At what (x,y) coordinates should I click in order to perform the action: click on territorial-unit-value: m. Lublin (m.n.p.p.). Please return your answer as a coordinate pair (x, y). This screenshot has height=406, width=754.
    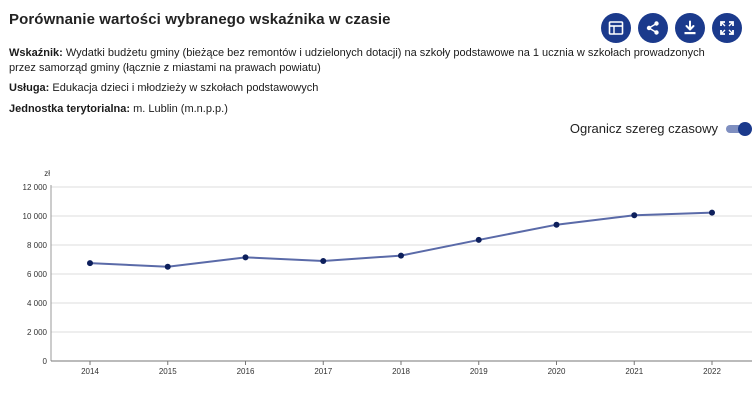
    Looking at the image, I should click on (180, 109).